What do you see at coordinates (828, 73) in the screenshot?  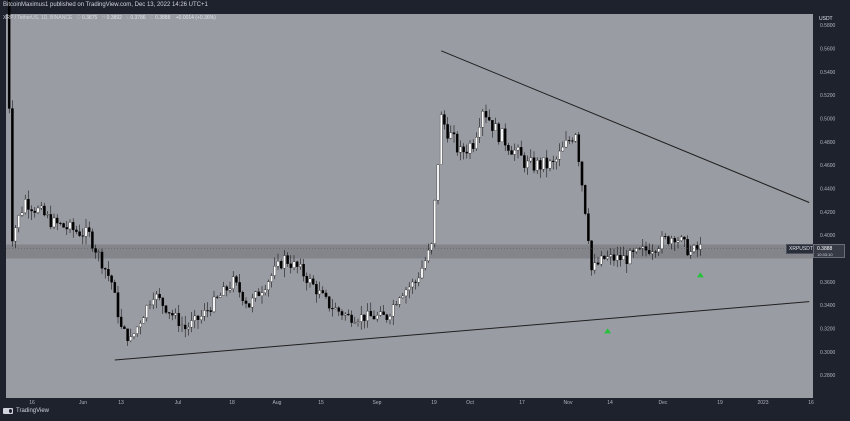 I see `y-tick-label: 0.5400` at bounding box center [828, 73].